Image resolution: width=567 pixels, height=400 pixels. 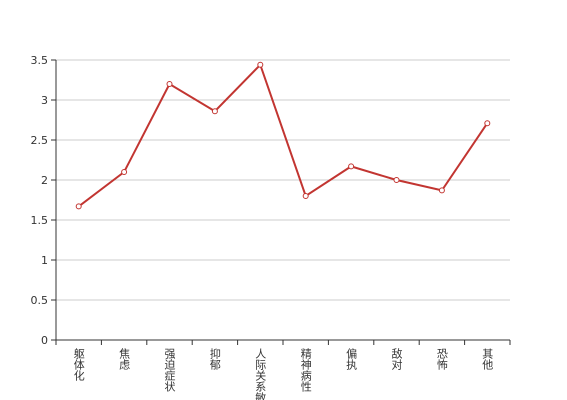 What do you see at coordinates (40, 220) in the screenshot?
I see `y-tick-label: 1.5` at bounding box center [40, 220].